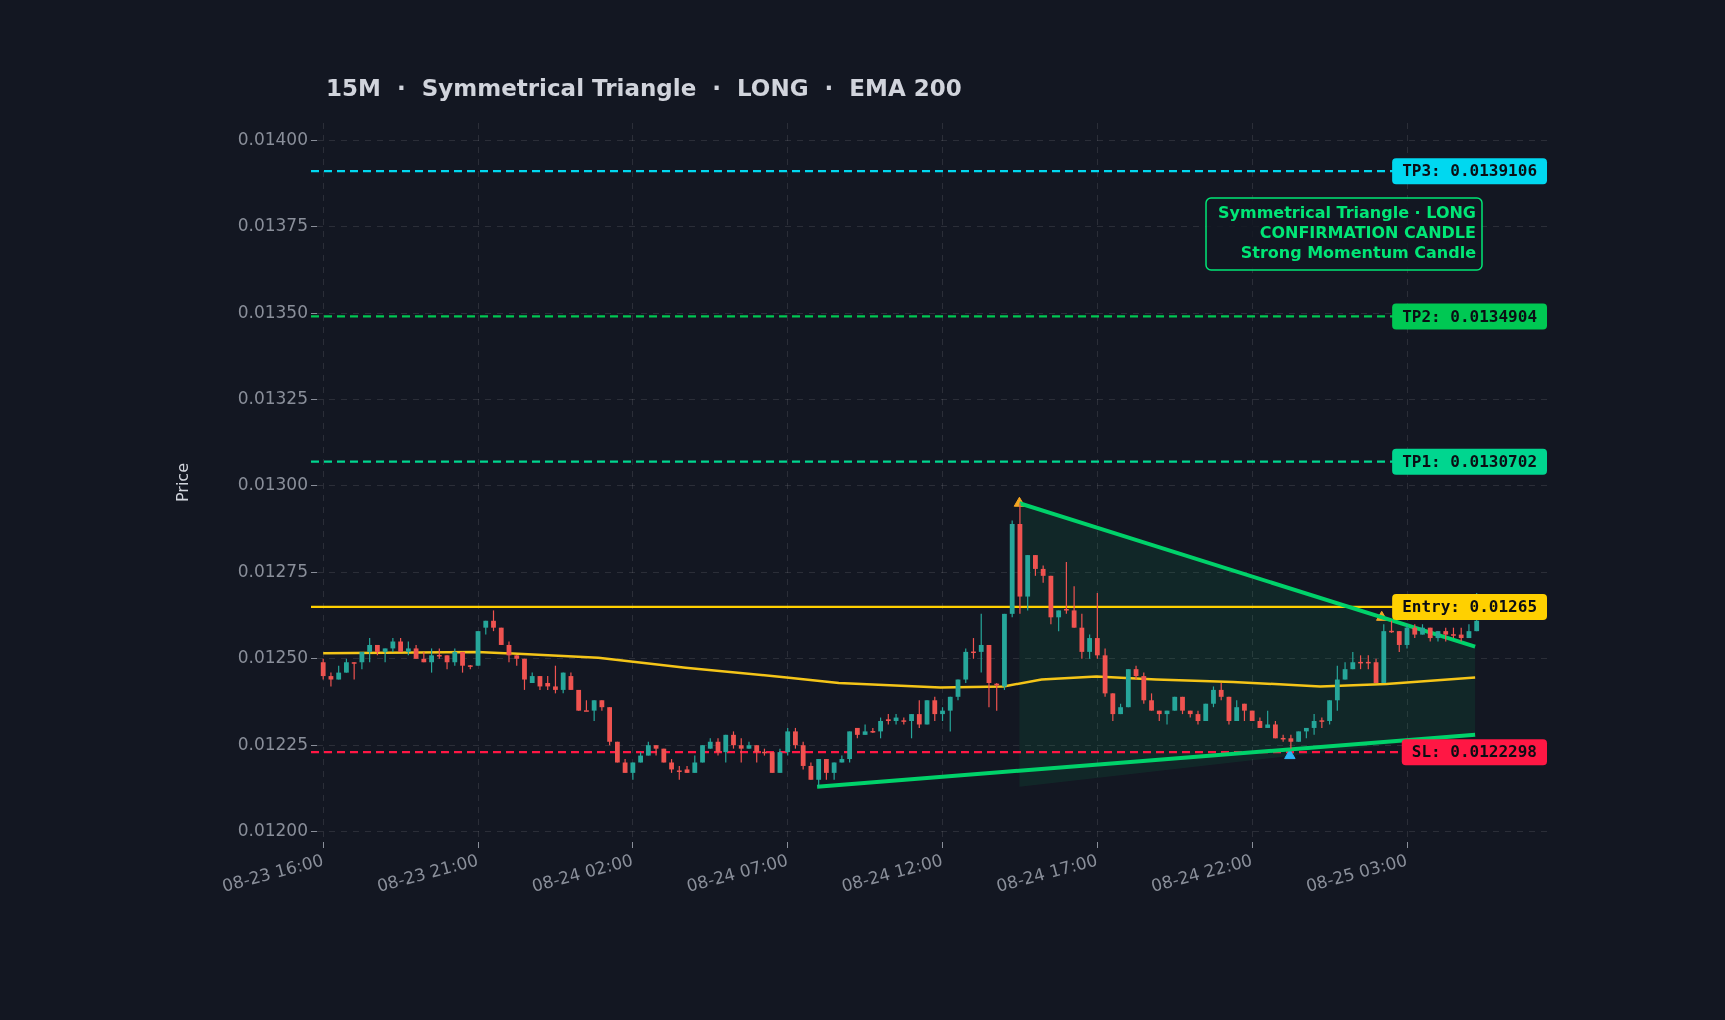 This screenshot has height=1020, width=1725. Describe the element at coordinates (272, 830) in the screenshot. I see `y-tick-label: 0.01200` at that location.